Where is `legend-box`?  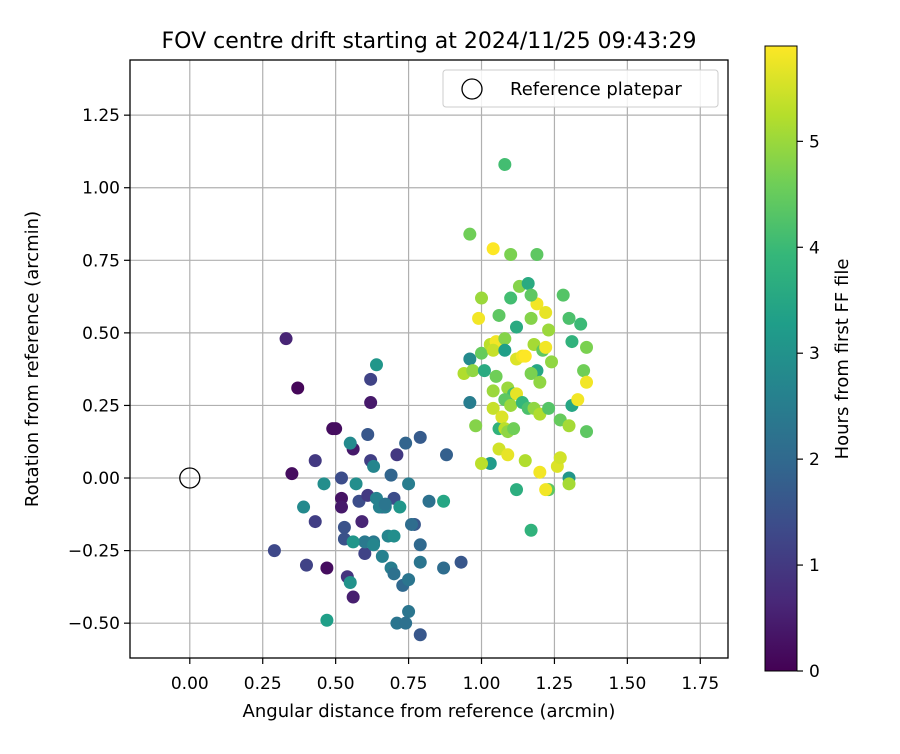 legend-box is located at coordinates (580, 88).